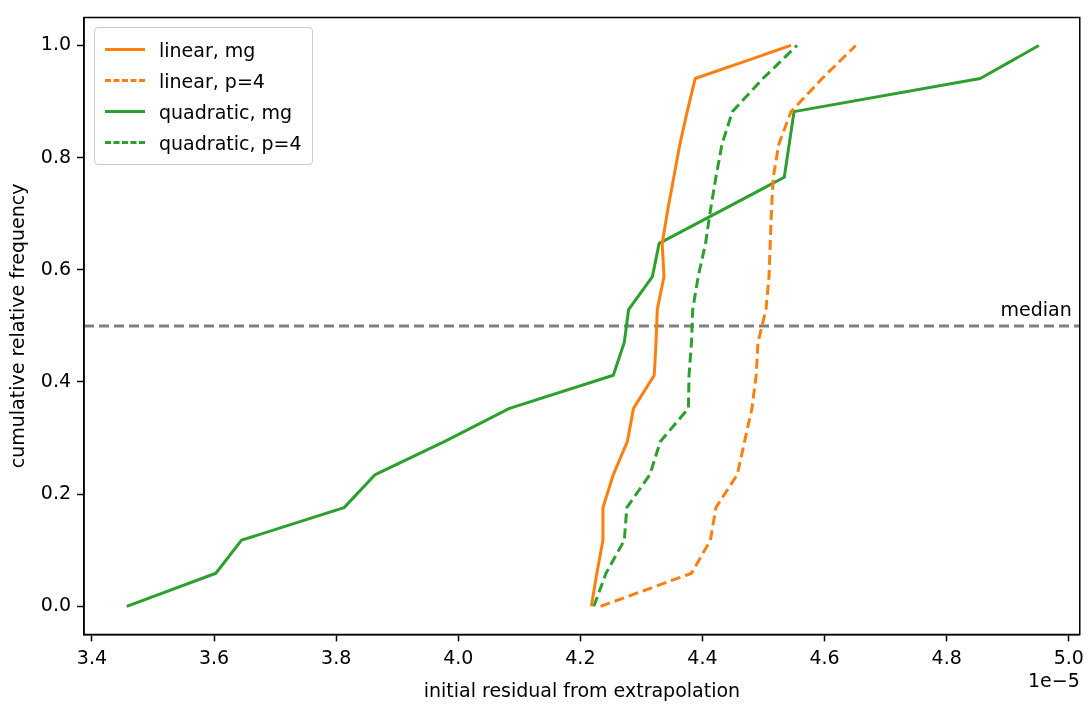 This screenshot has height=711, width=1090. What do you see at coordinates (582, 689) in the screenshot?
I see `x-axis-title: initial residual from extrapolation` at bounding box center [582, 689].